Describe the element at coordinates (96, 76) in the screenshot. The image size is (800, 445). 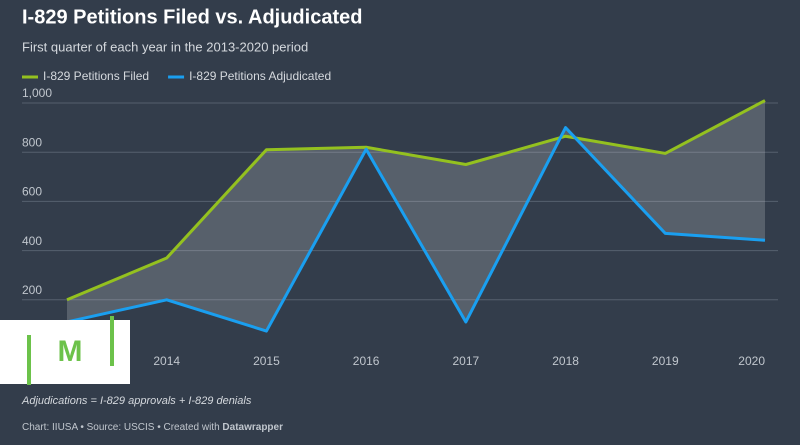
I see `legend-label: I-829 Petitions Filed` at that location.